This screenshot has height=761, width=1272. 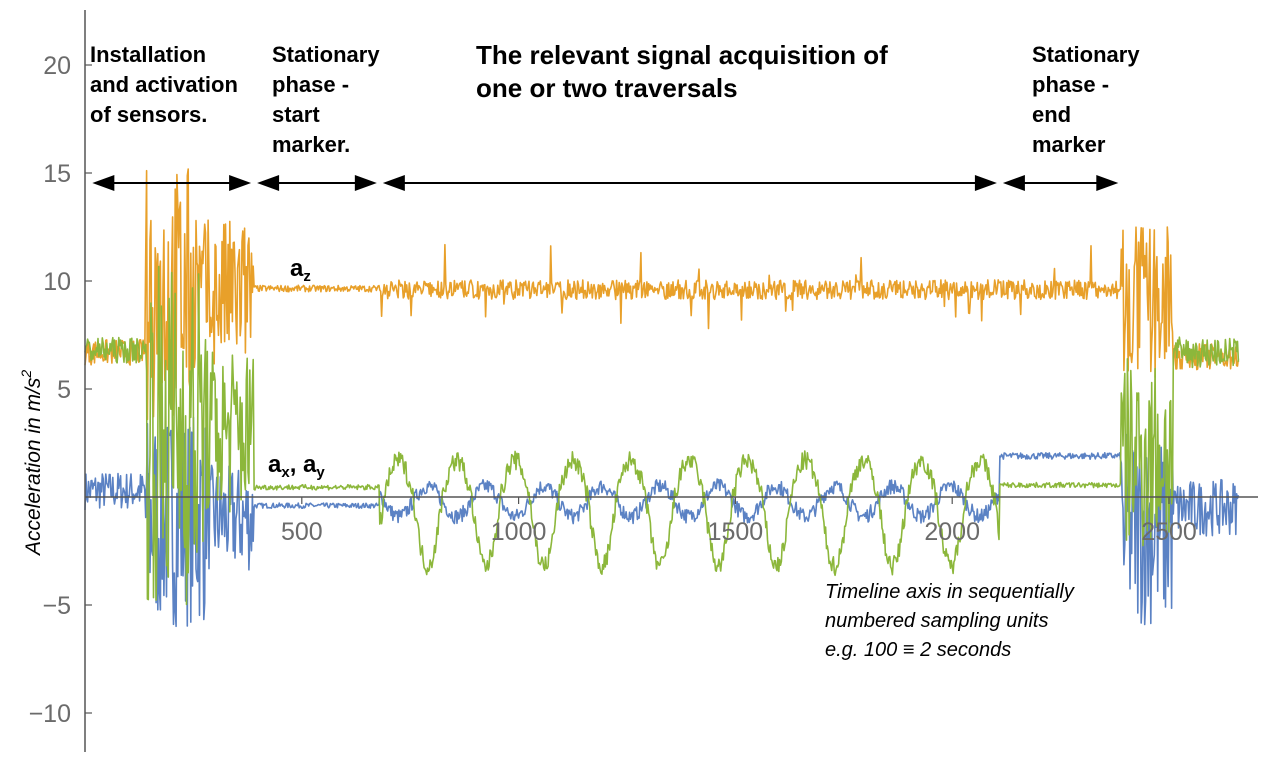 I want to click on y-tick-label: 15, so click(x=57, y=174).